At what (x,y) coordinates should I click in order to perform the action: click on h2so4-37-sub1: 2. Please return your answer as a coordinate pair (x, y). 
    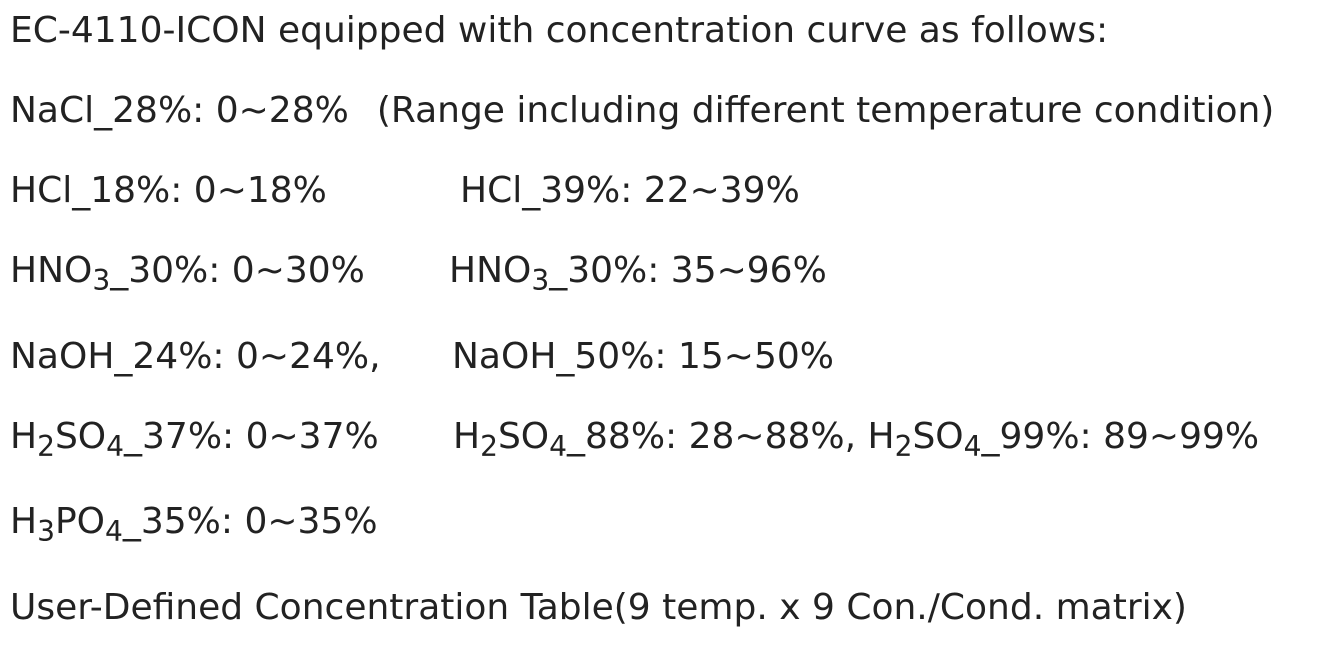
    Looking at the image, I should click on (46, 446).